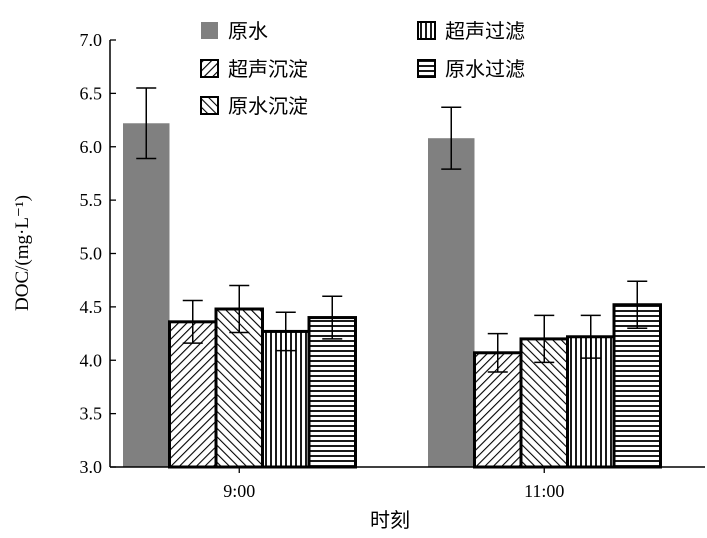  Describe the element at coordinates (91, 40) in the screenshot. I see `y-tick-label: 7.0` at that location.